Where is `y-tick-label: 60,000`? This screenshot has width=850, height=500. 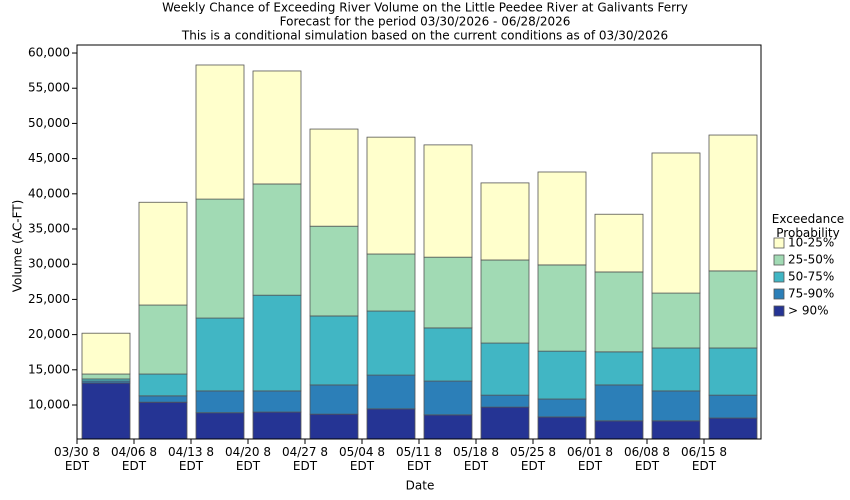
y-tick-label: 60,000 is located at coordinates (49, 53).